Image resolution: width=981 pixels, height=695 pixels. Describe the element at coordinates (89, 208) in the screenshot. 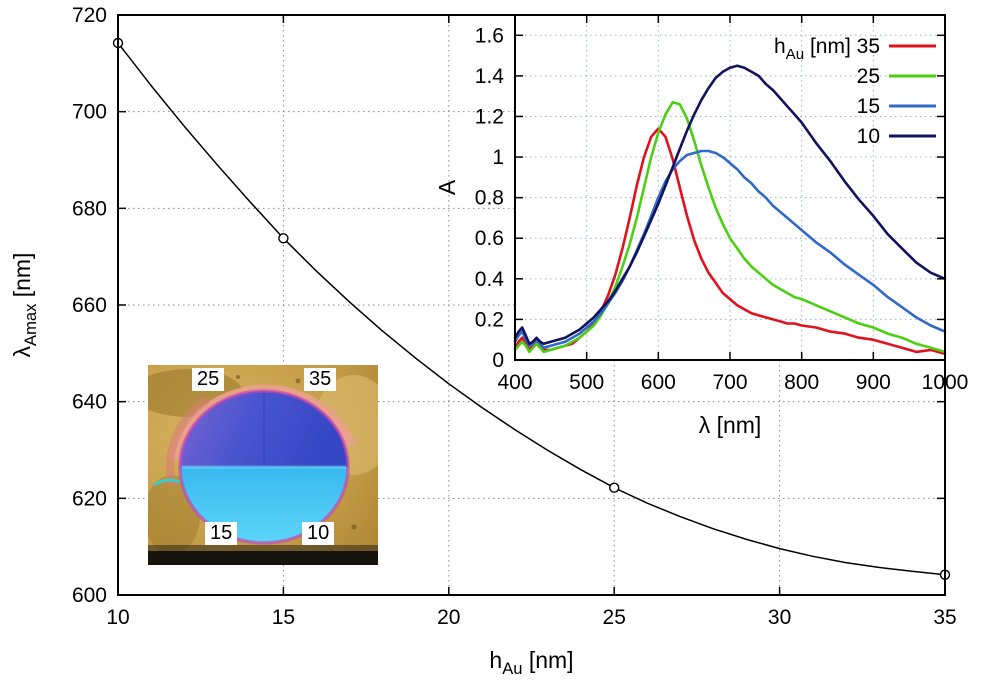

I see `main-chart-ytick-label: 680` at that location.